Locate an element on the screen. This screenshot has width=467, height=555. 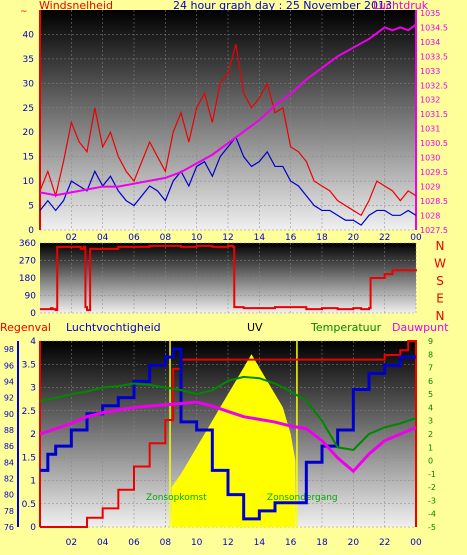
sunset-annotation: Zonsondergang is located at coordinates (302, 498).